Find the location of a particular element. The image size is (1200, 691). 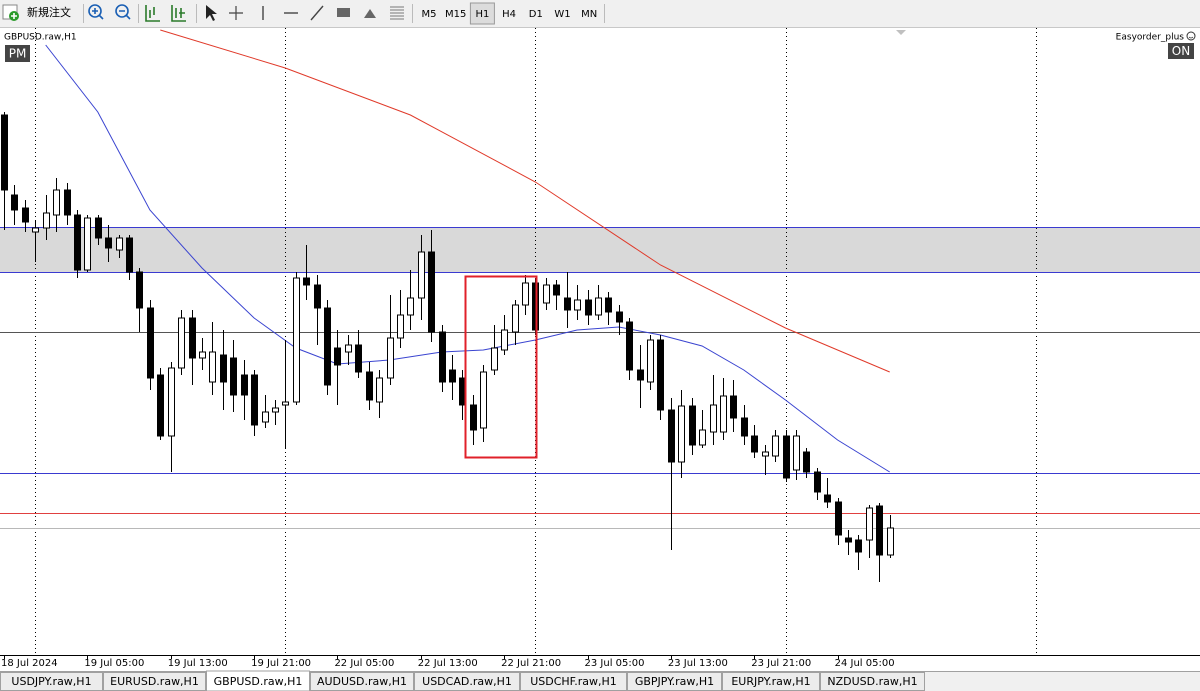

new-order-button: 新規注文 is located at coordinates (36, 12).